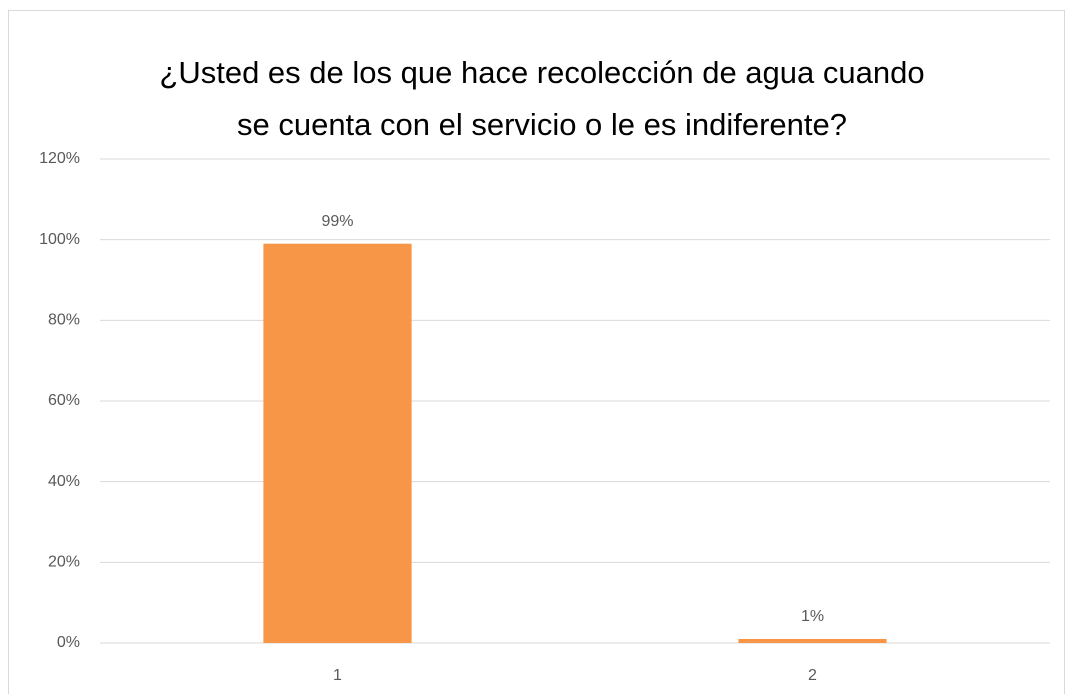 The height and width of the screenshot is (694, 1066). Describe the element at coordinates (812, 616) in the screenshot. I see `data-label: 1%` at that location.